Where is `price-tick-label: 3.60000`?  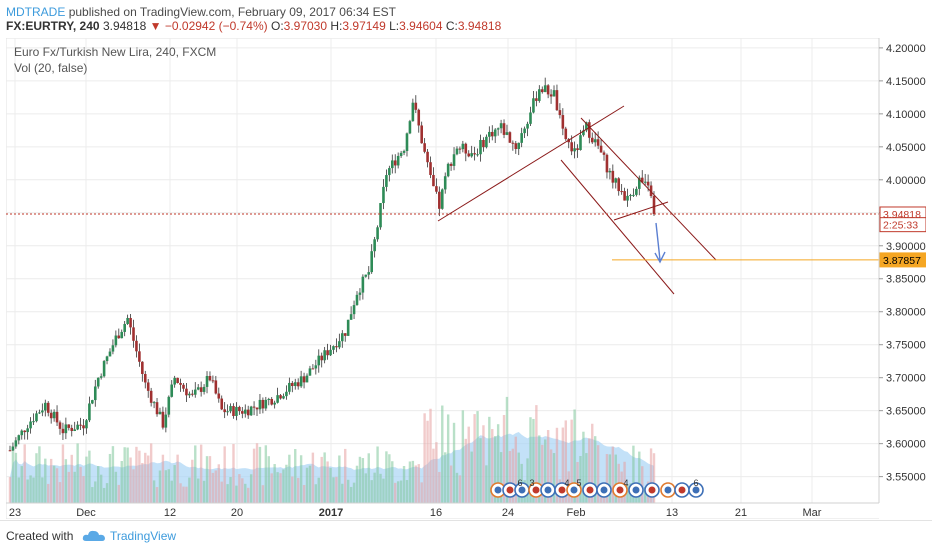
price-tick-label: 3.60000 is located at coordinates (906, 445).